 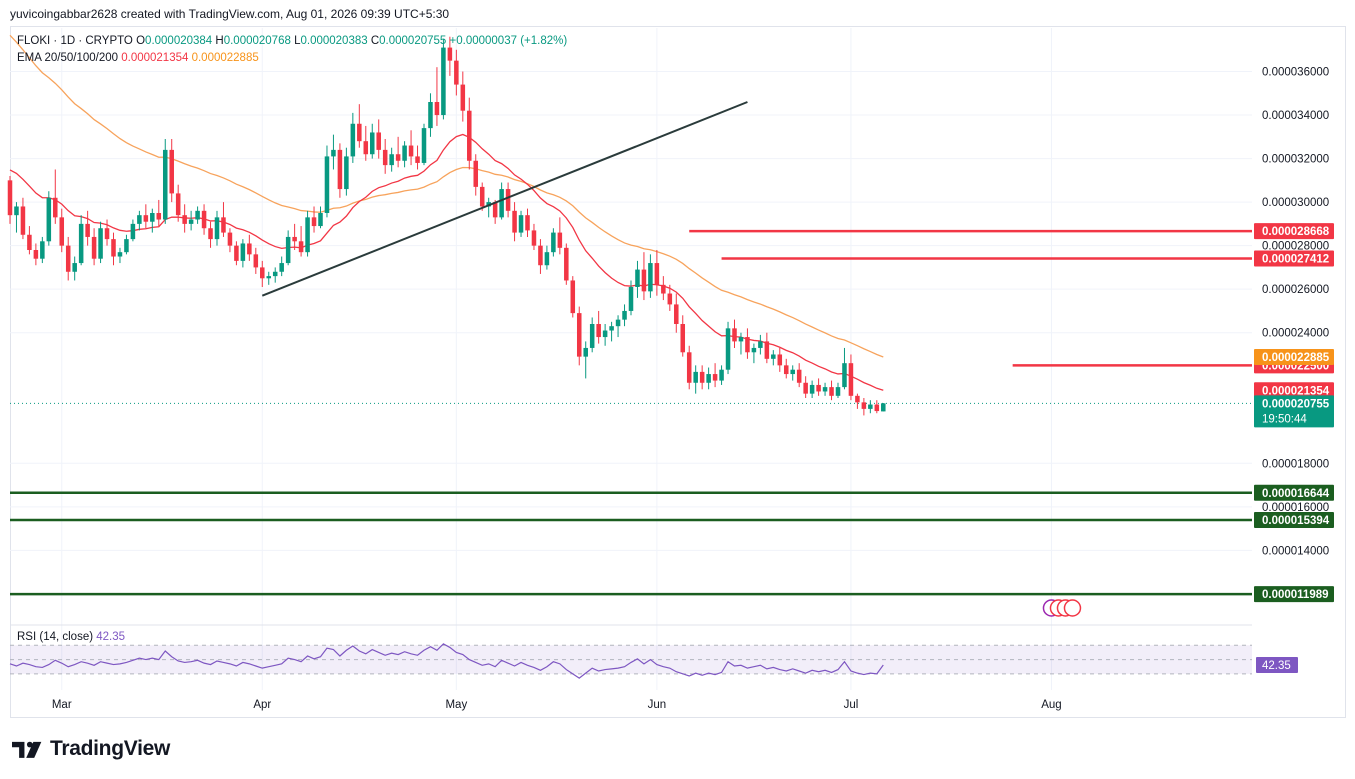 I want to click on change-value: +0.00000037, so click(x=483, y=41).